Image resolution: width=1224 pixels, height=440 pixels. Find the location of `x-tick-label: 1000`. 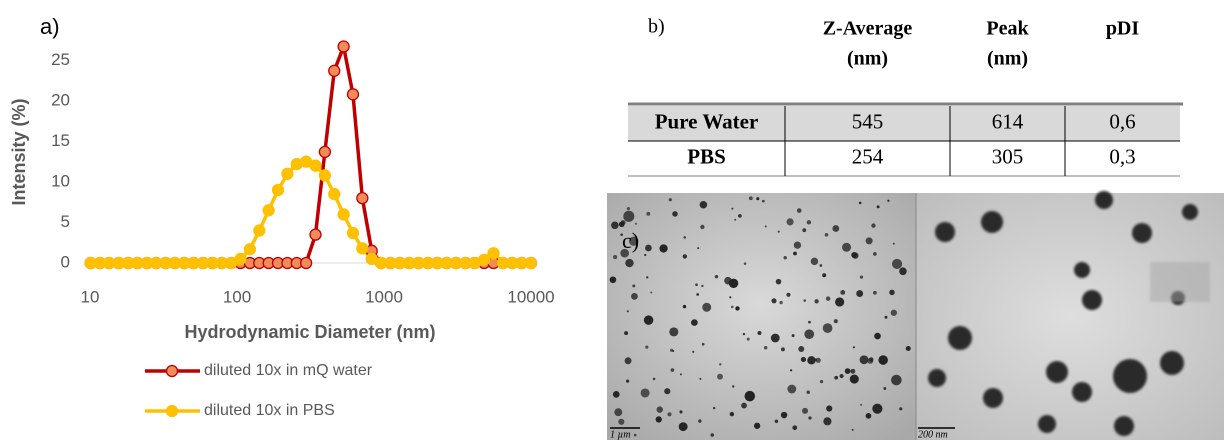

x-tick-label: 1000 is located at coordinates (384, 296).